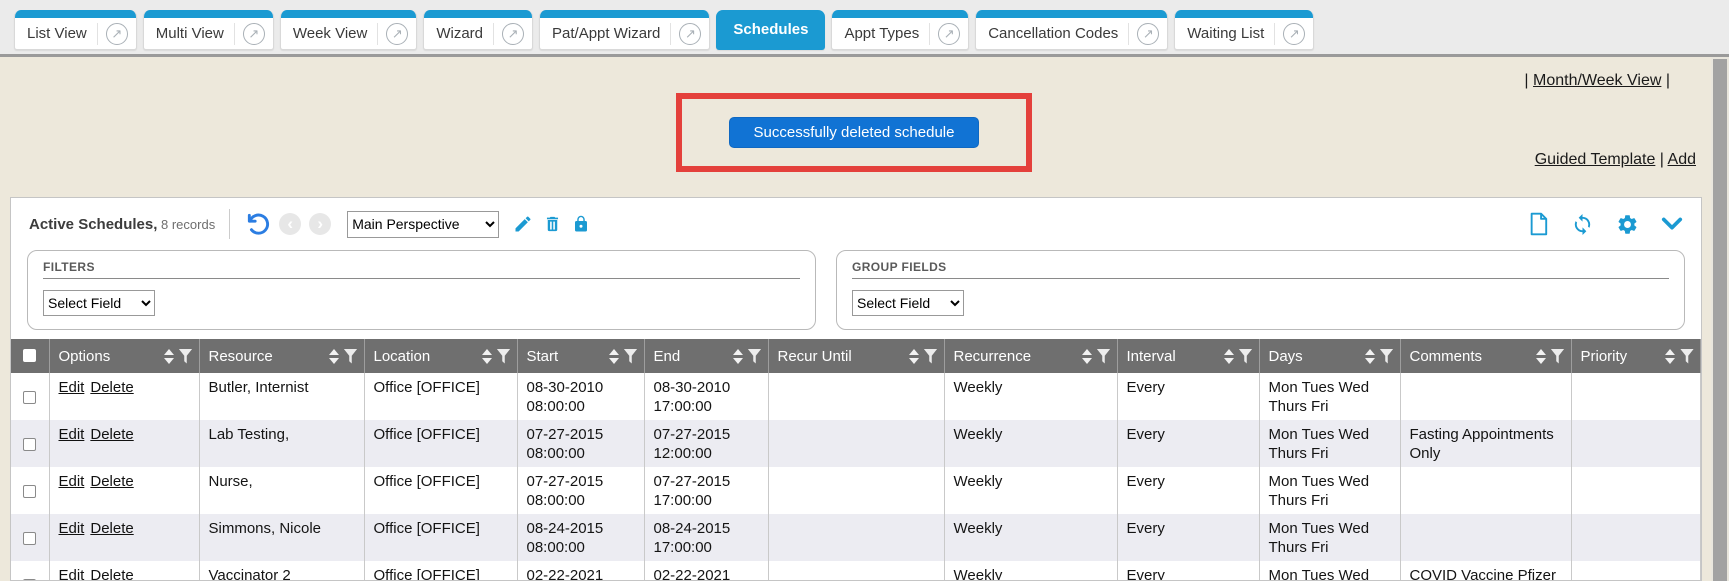 Image resolution: width=1729 pixels, height=581 pixels. Describe the element at coordinates (441, 537) in the screenshot. I see `location-cell: Office [OFFICE]` at that location.